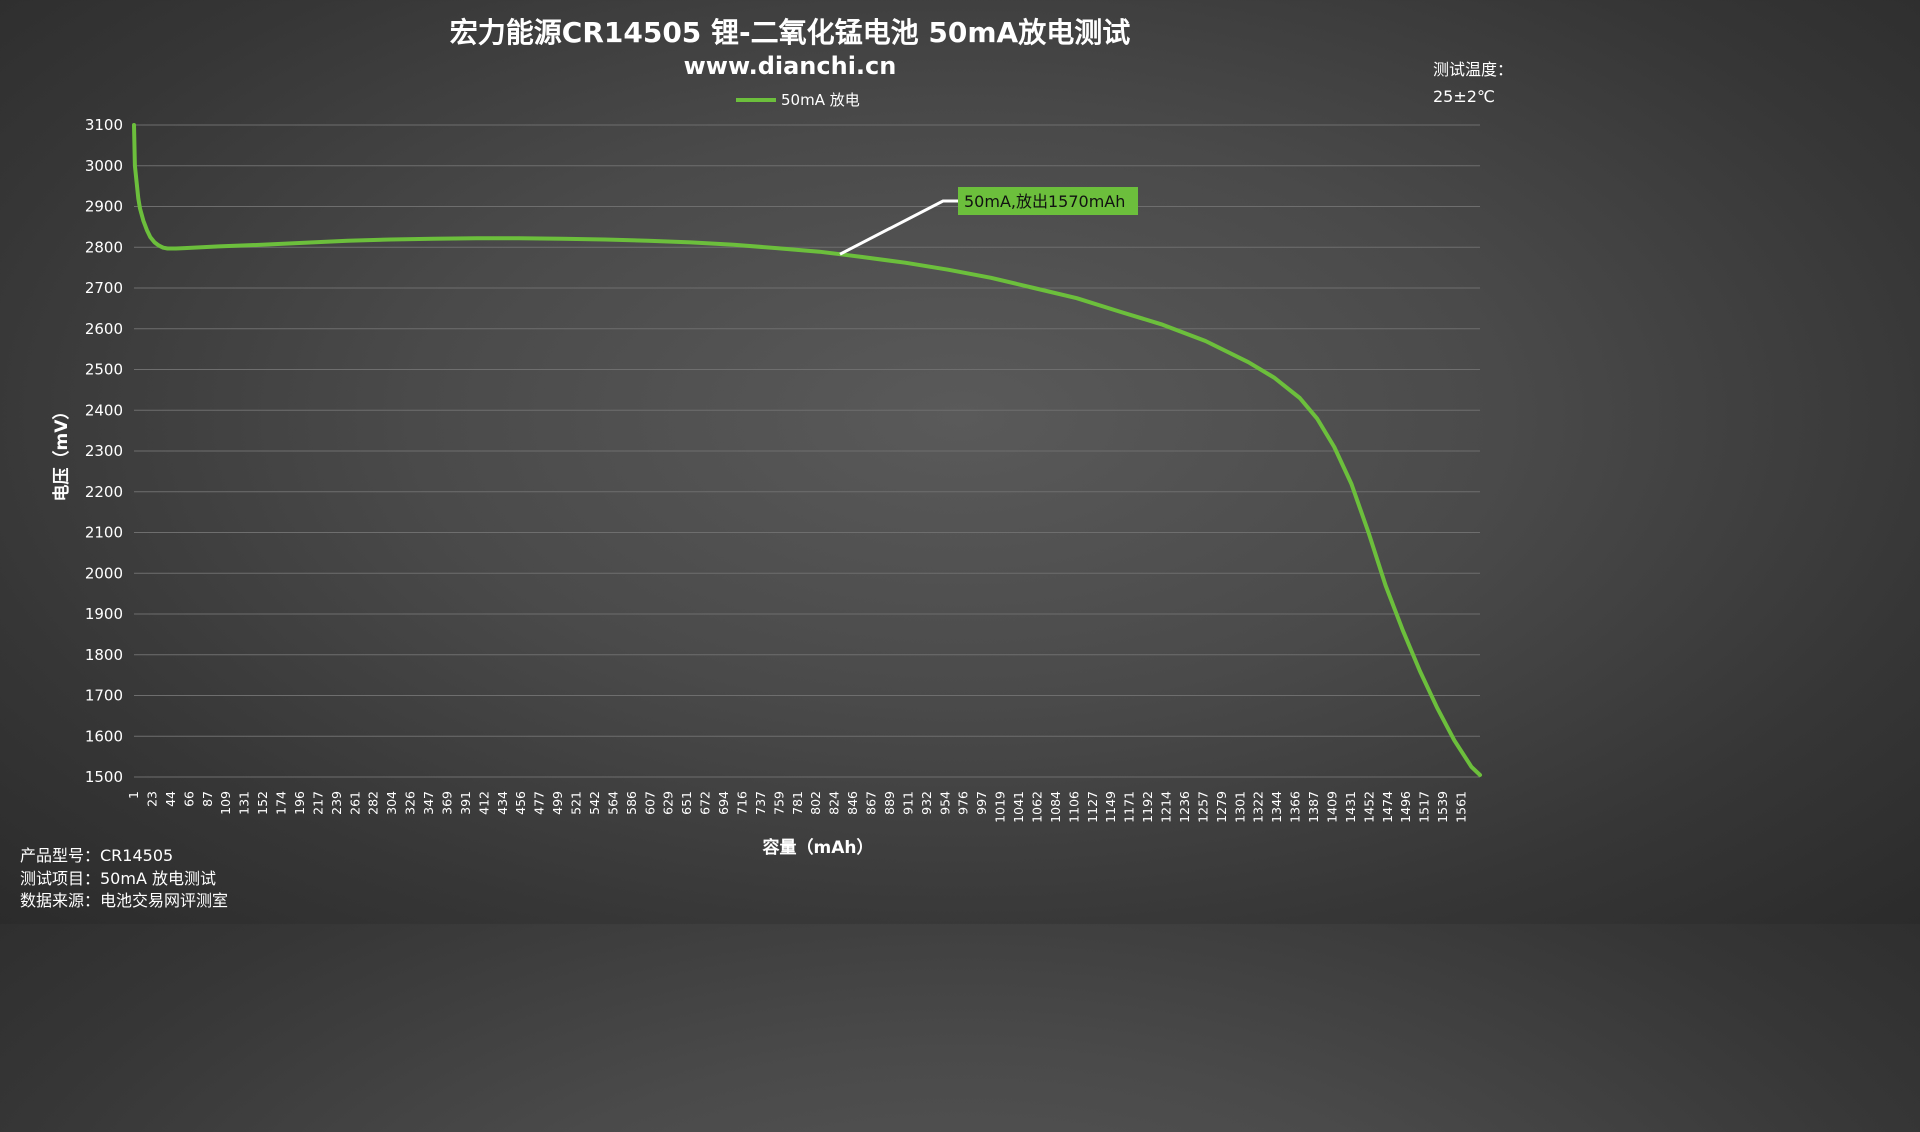  Describe the element at coordinates (104, 736) in the screenshot. I see `y-tick-label: 1600` at that location.